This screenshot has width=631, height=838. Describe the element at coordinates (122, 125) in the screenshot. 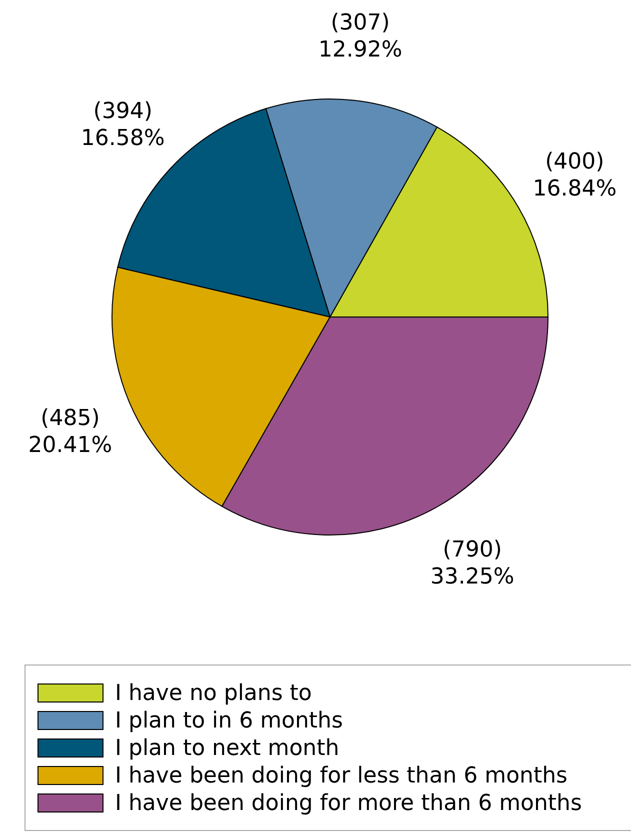

I see `data-label: (394) 16.58%` at that location.